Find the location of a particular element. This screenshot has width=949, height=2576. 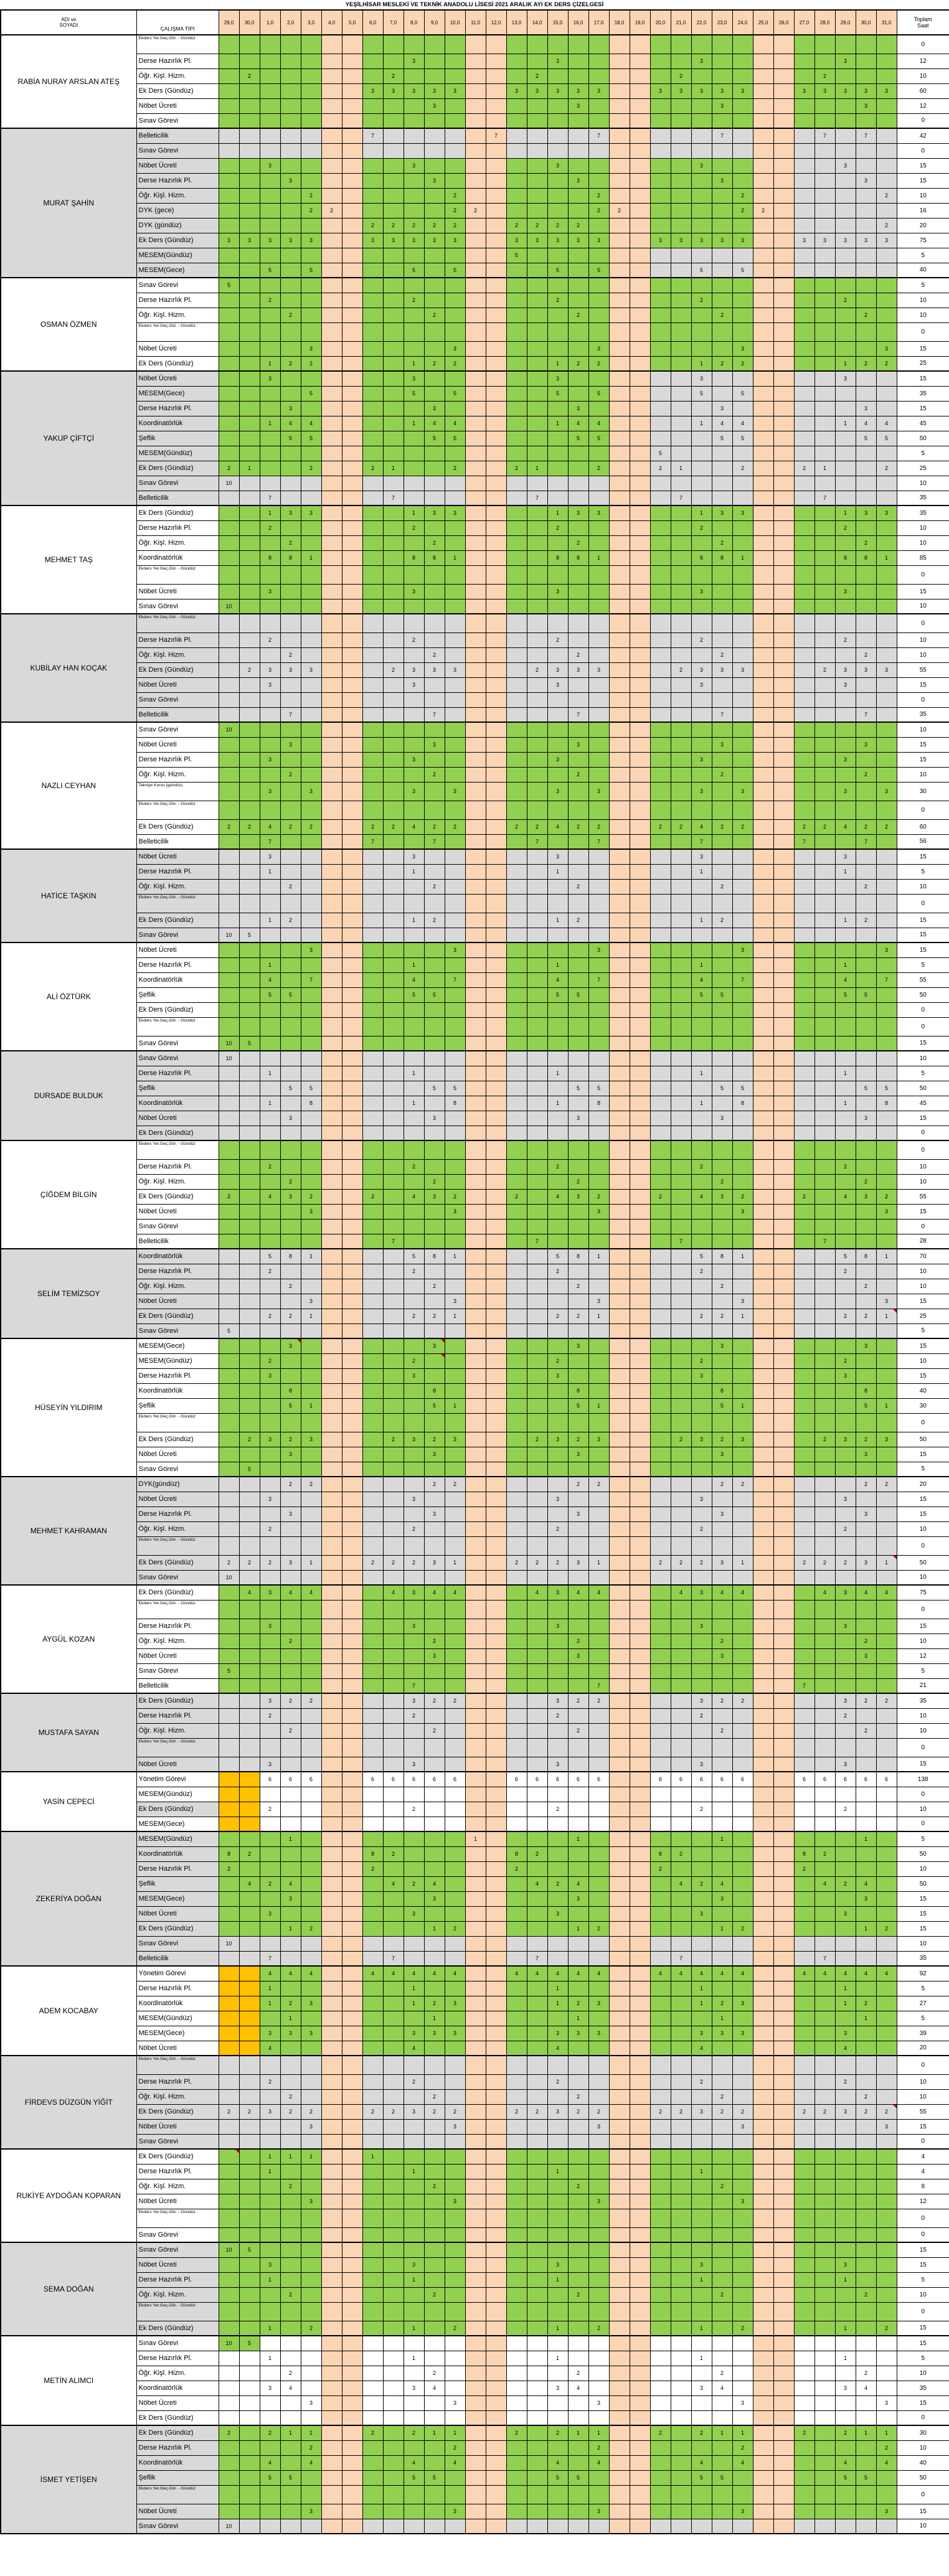

schedule-row: Şeflik 5 5 5 5 5 5 5 5 5 5 50 is located at coordinates (475, 438).